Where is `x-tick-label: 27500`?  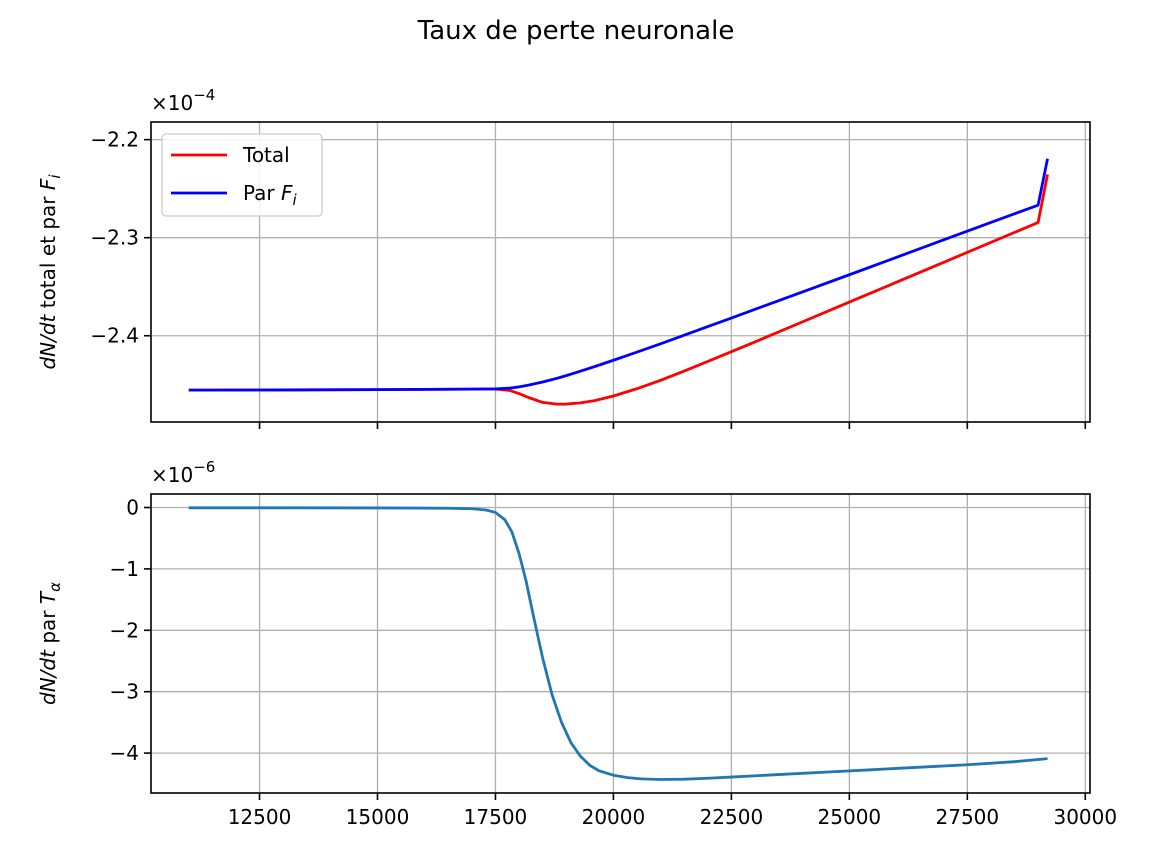 x-tick-label: 27500 is located at coordinates (968, 817).